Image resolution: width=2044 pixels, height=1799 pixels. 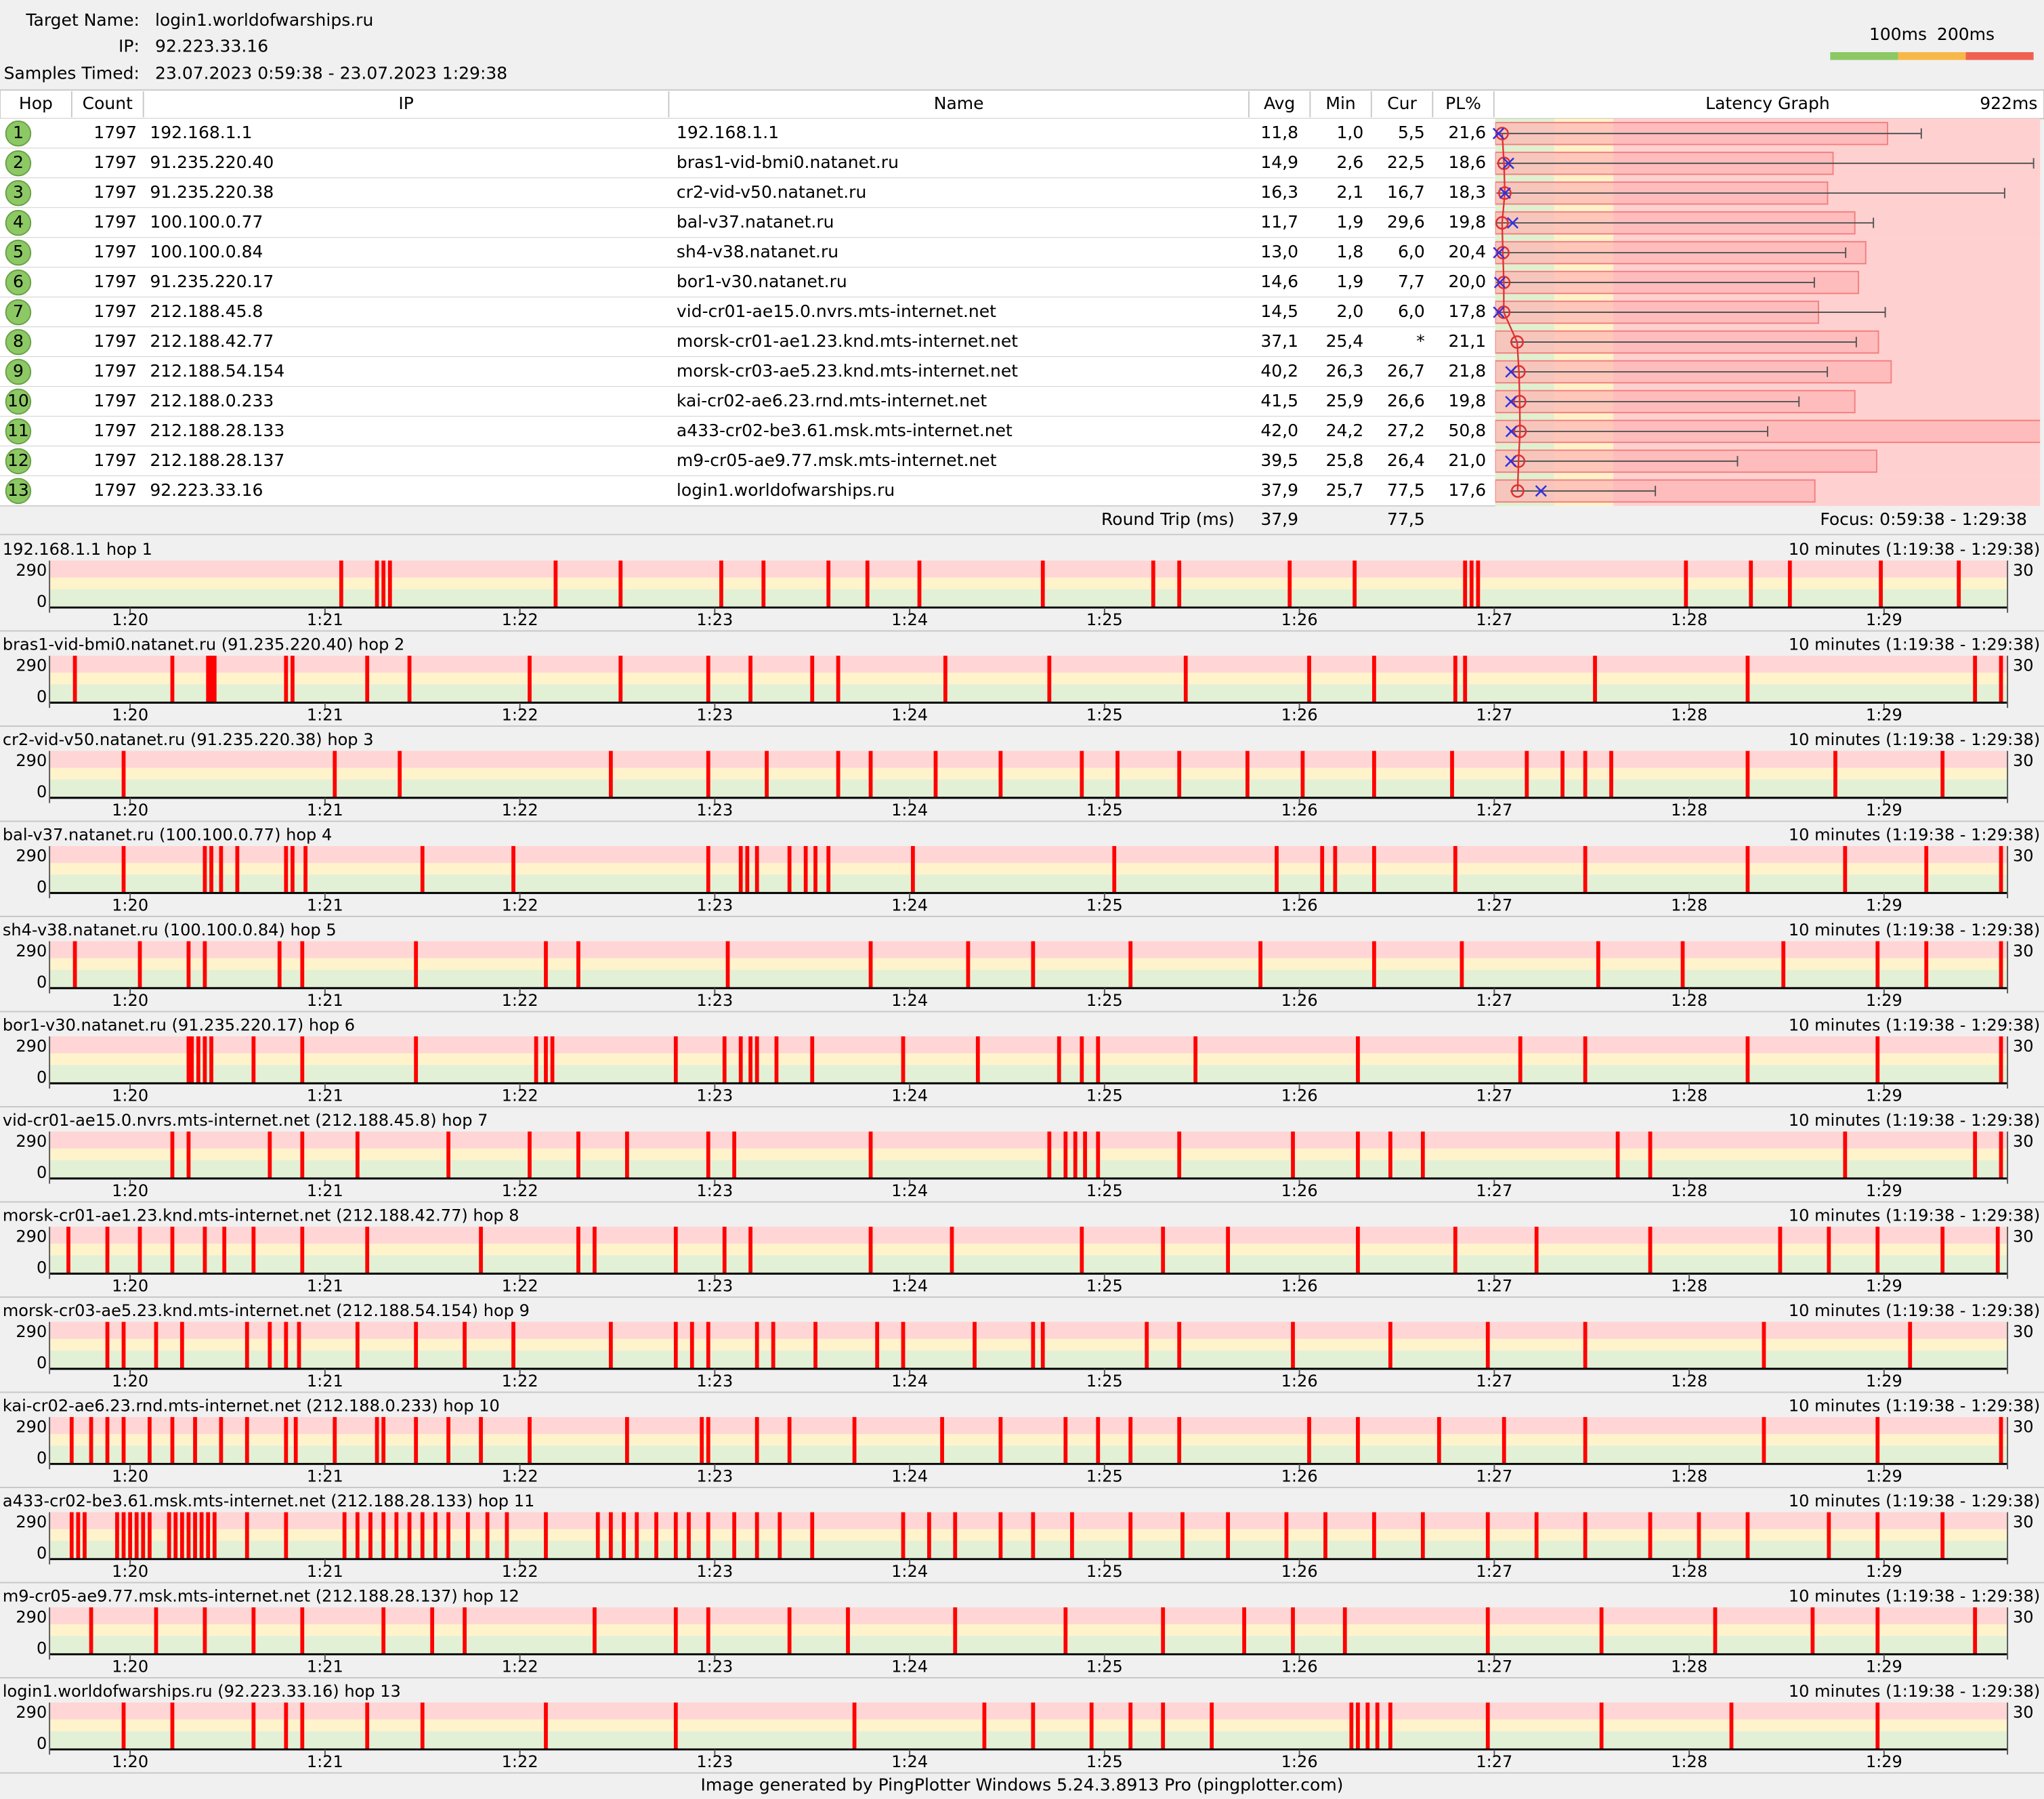 I want to click on graph-range: 10 minutes (1:19:38 - 1:29:38), so click(x=1914, y=836).